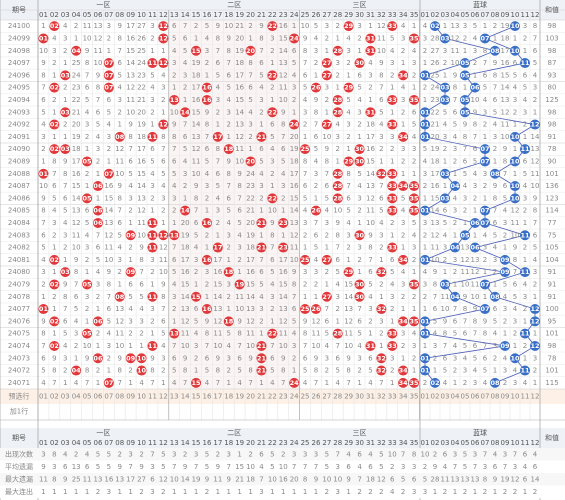 The width and height of the screenshot is (565, 500). I want to click on ball-number: 01, so click(44, 309).